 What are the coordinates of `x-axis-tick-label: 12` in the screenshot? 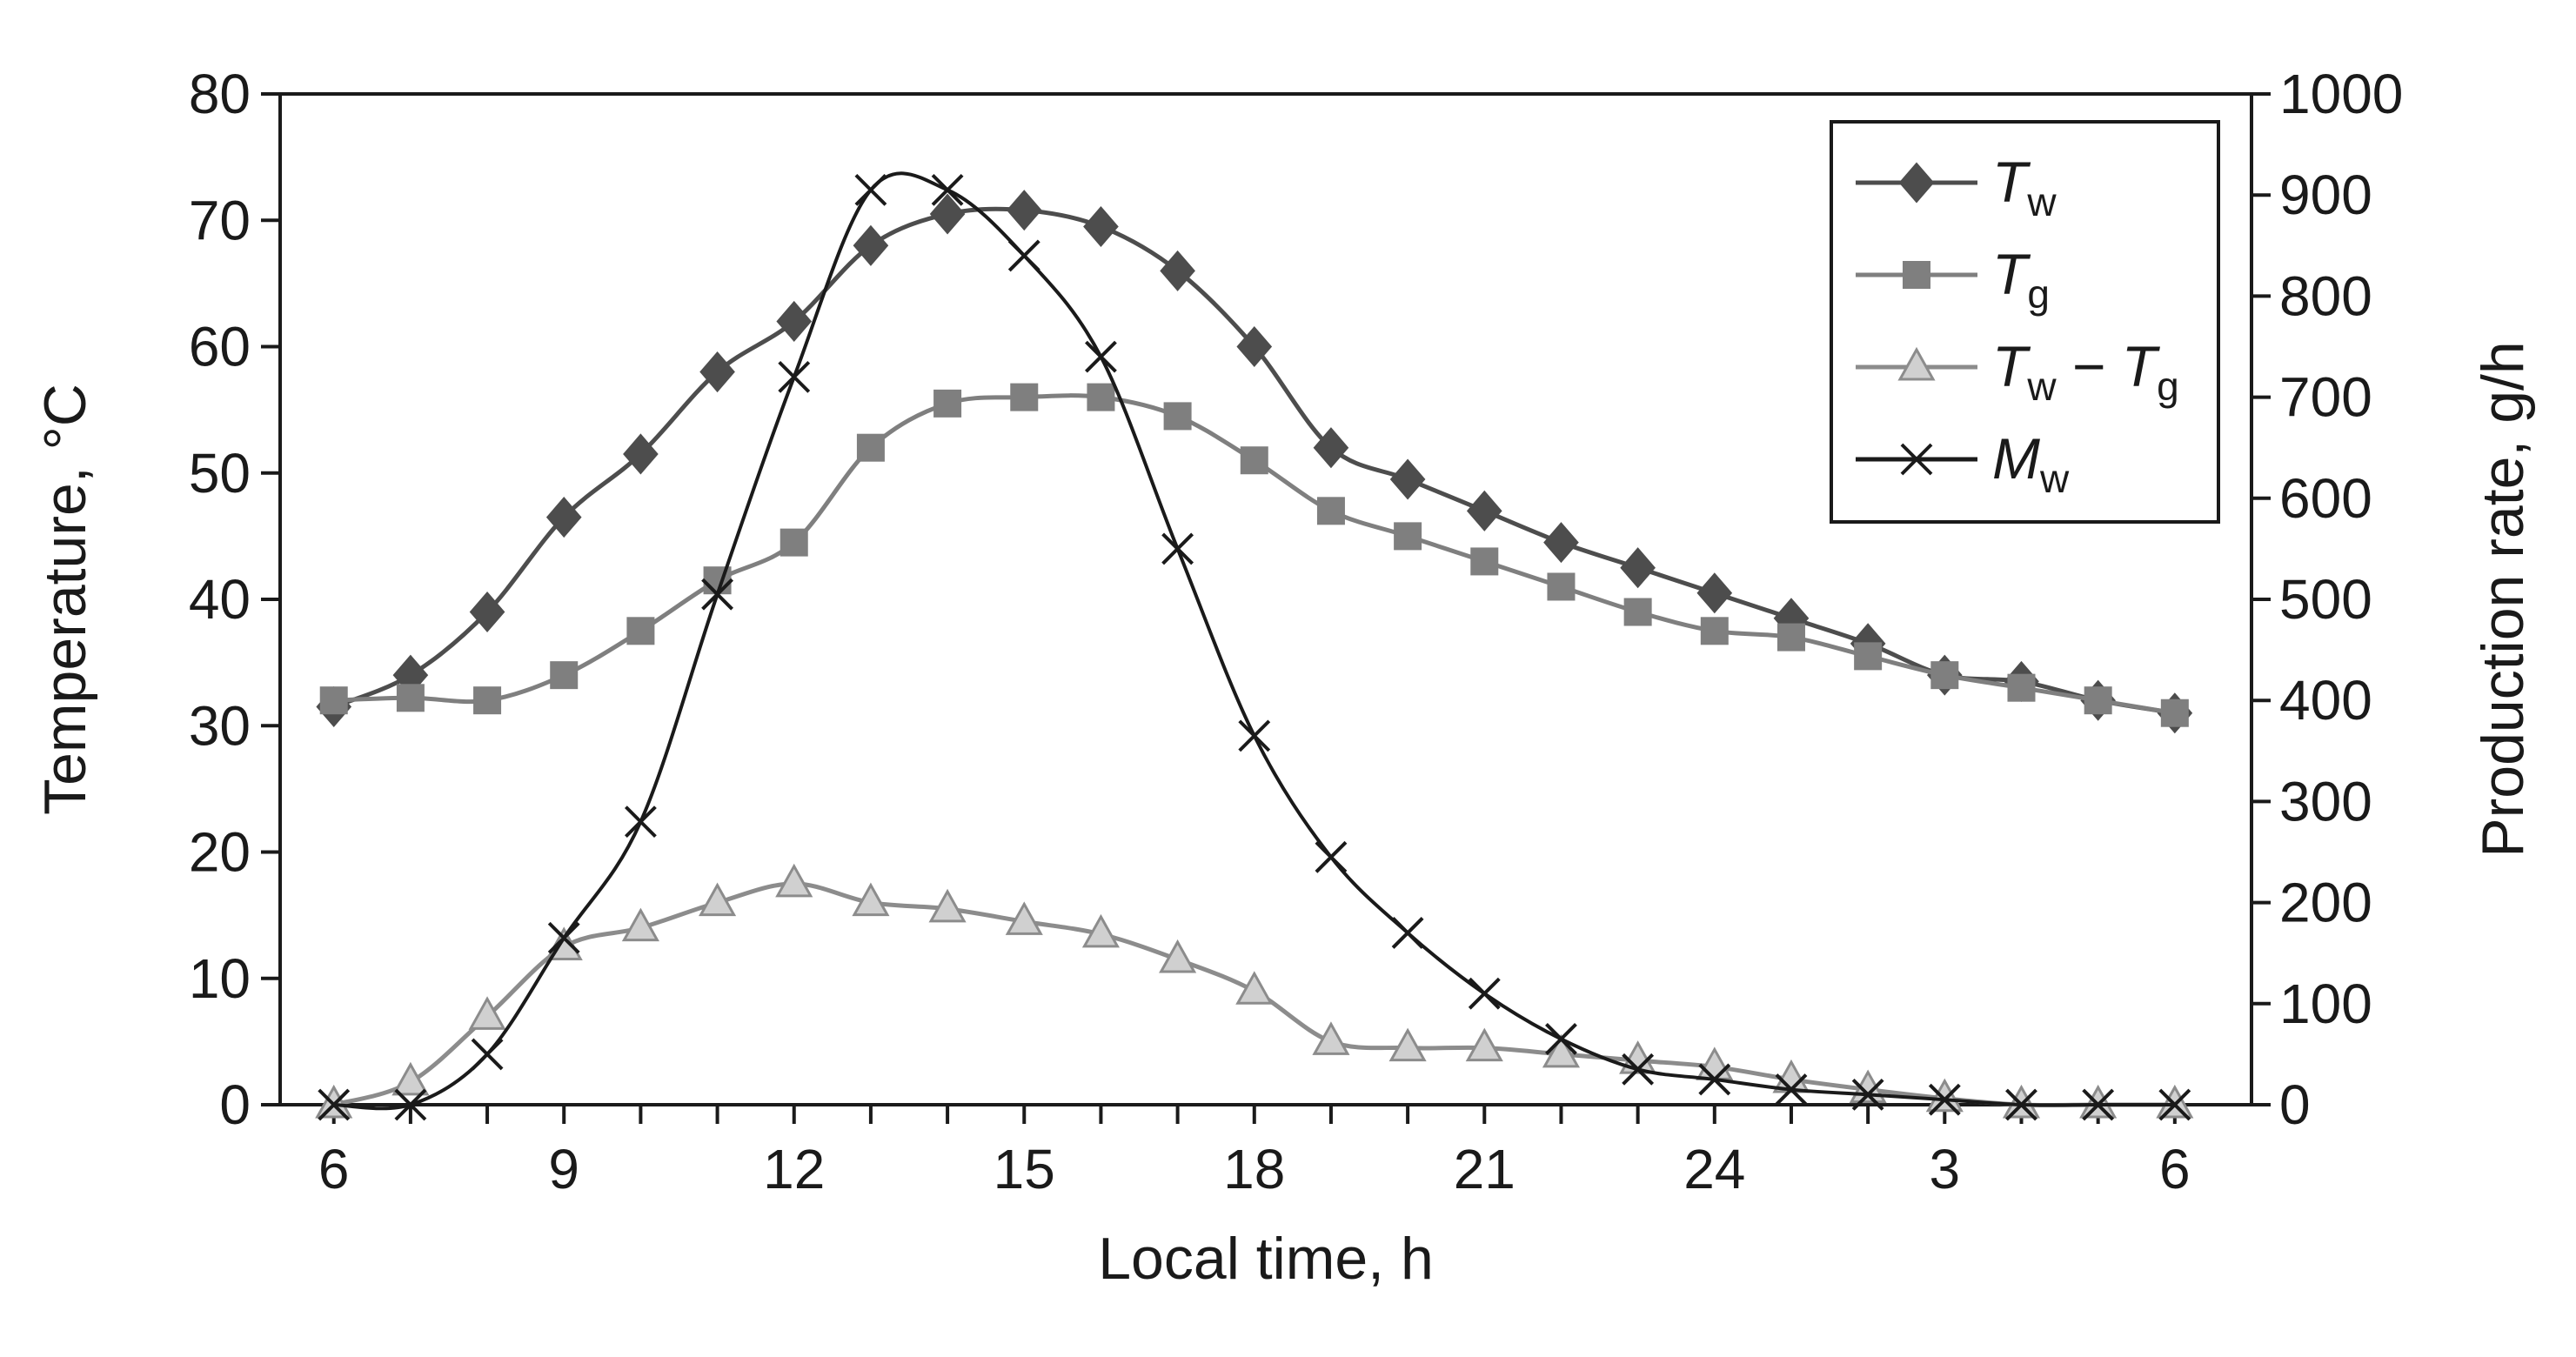 It's located at (794, 1169).